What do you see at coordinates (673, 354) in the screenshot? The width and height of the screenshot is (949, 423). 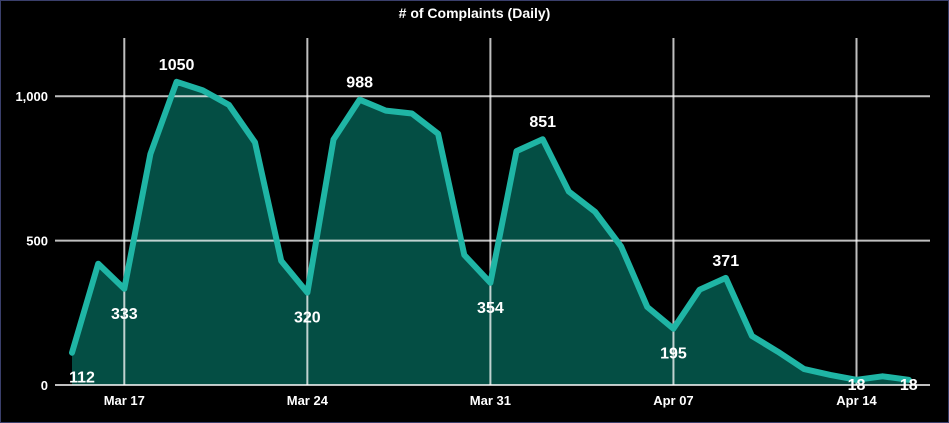 I see `data-label-7: 195` at bounding box center [673, 354].